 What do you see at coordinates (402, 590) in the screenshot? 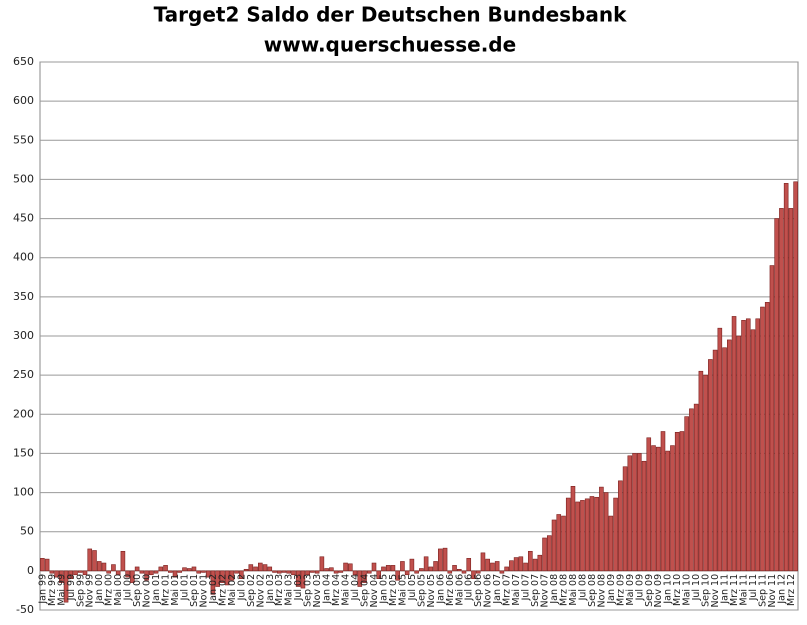
I see `x-tick-label: Mai 05` at bounding box center [402, 590].